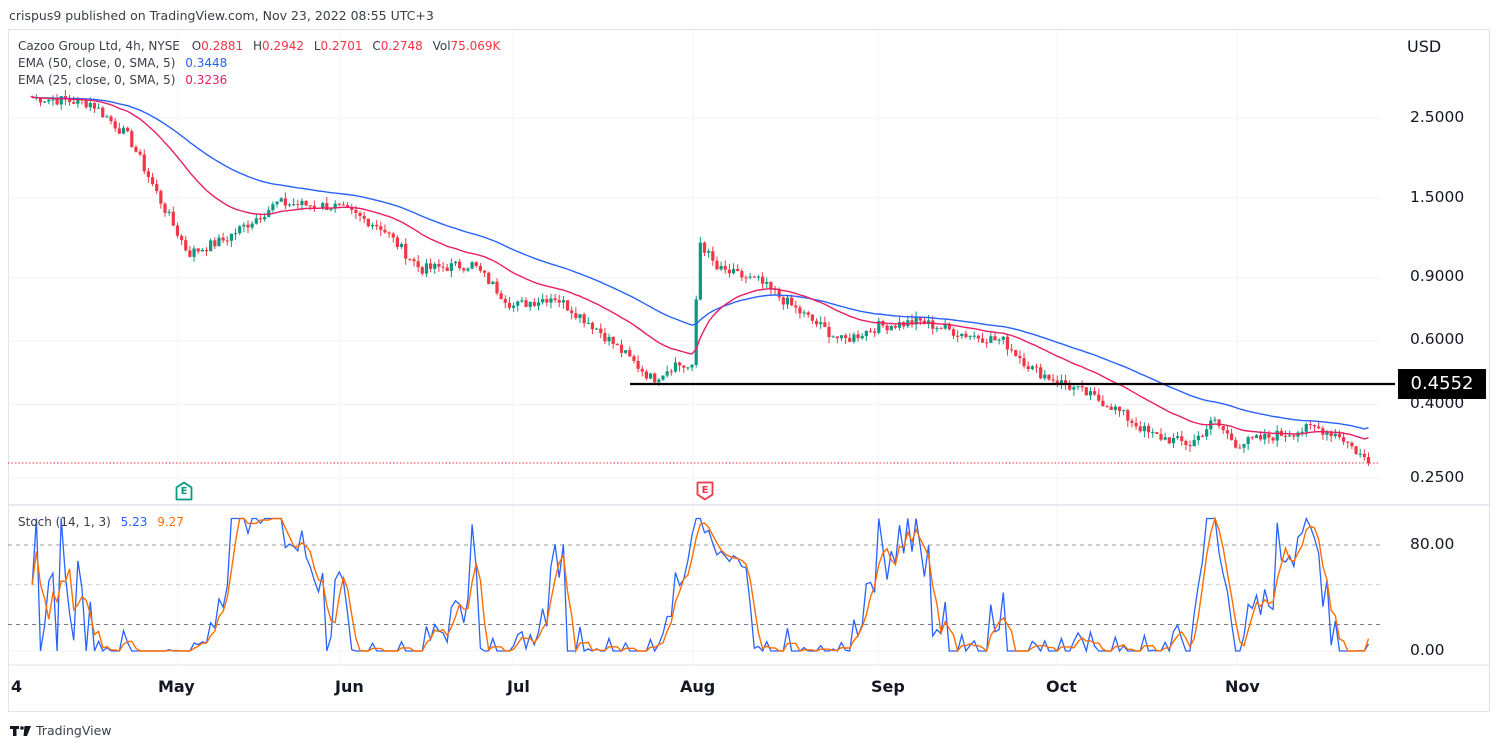 The height and width of the screenshot is (750, 1500). I want to click on earnings-house-icon, so click(184, 491).